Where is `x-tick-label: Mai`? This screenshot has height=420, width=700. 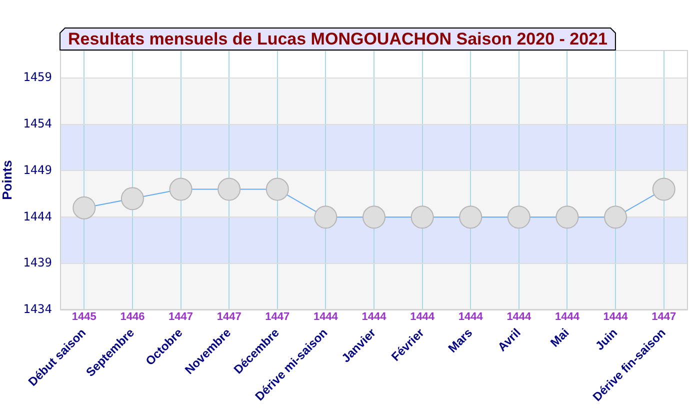
x-tick-label: Mai is located at coordinates (560, 338).